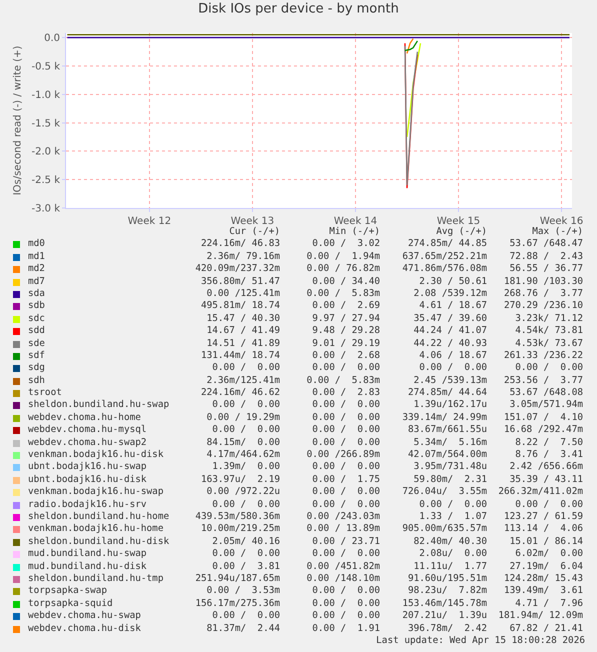 The image size is (597, 652). I want to click on text: Min (-/+), so click(354, 232).